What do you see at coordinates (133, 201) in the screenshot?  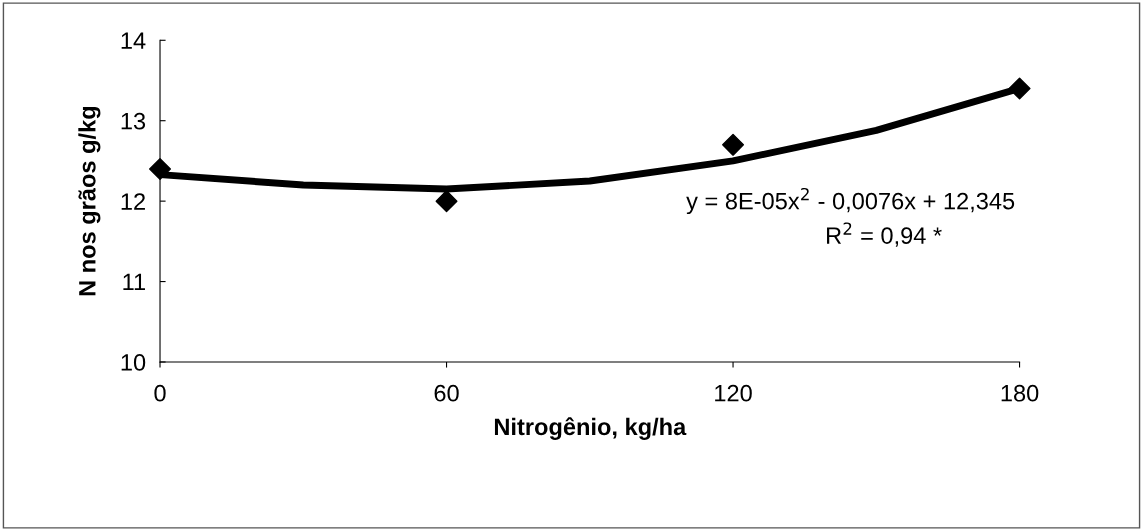 I see `y-tick-label: 12` at bounding box center [133, 201].